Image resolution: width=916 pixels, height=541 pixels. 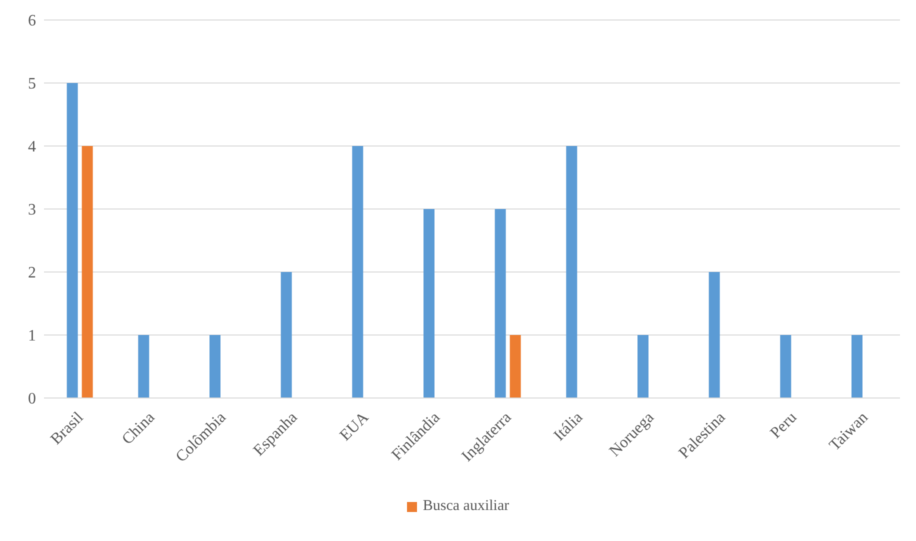 I want to click on y-tick-label: 6, so click(x=32, y=21).